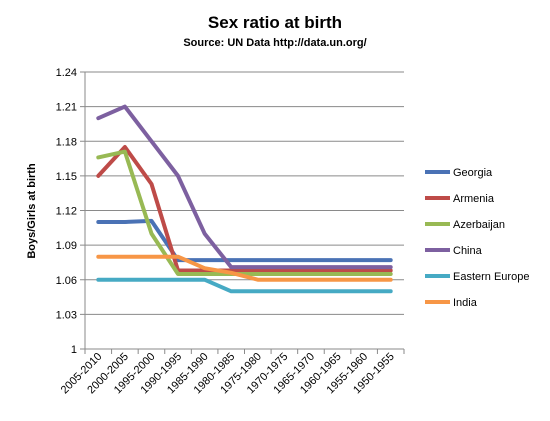 The height and width of the screenshot is (421, 550). I want to click on y-tick-label: 1.21, so click(66, 108).